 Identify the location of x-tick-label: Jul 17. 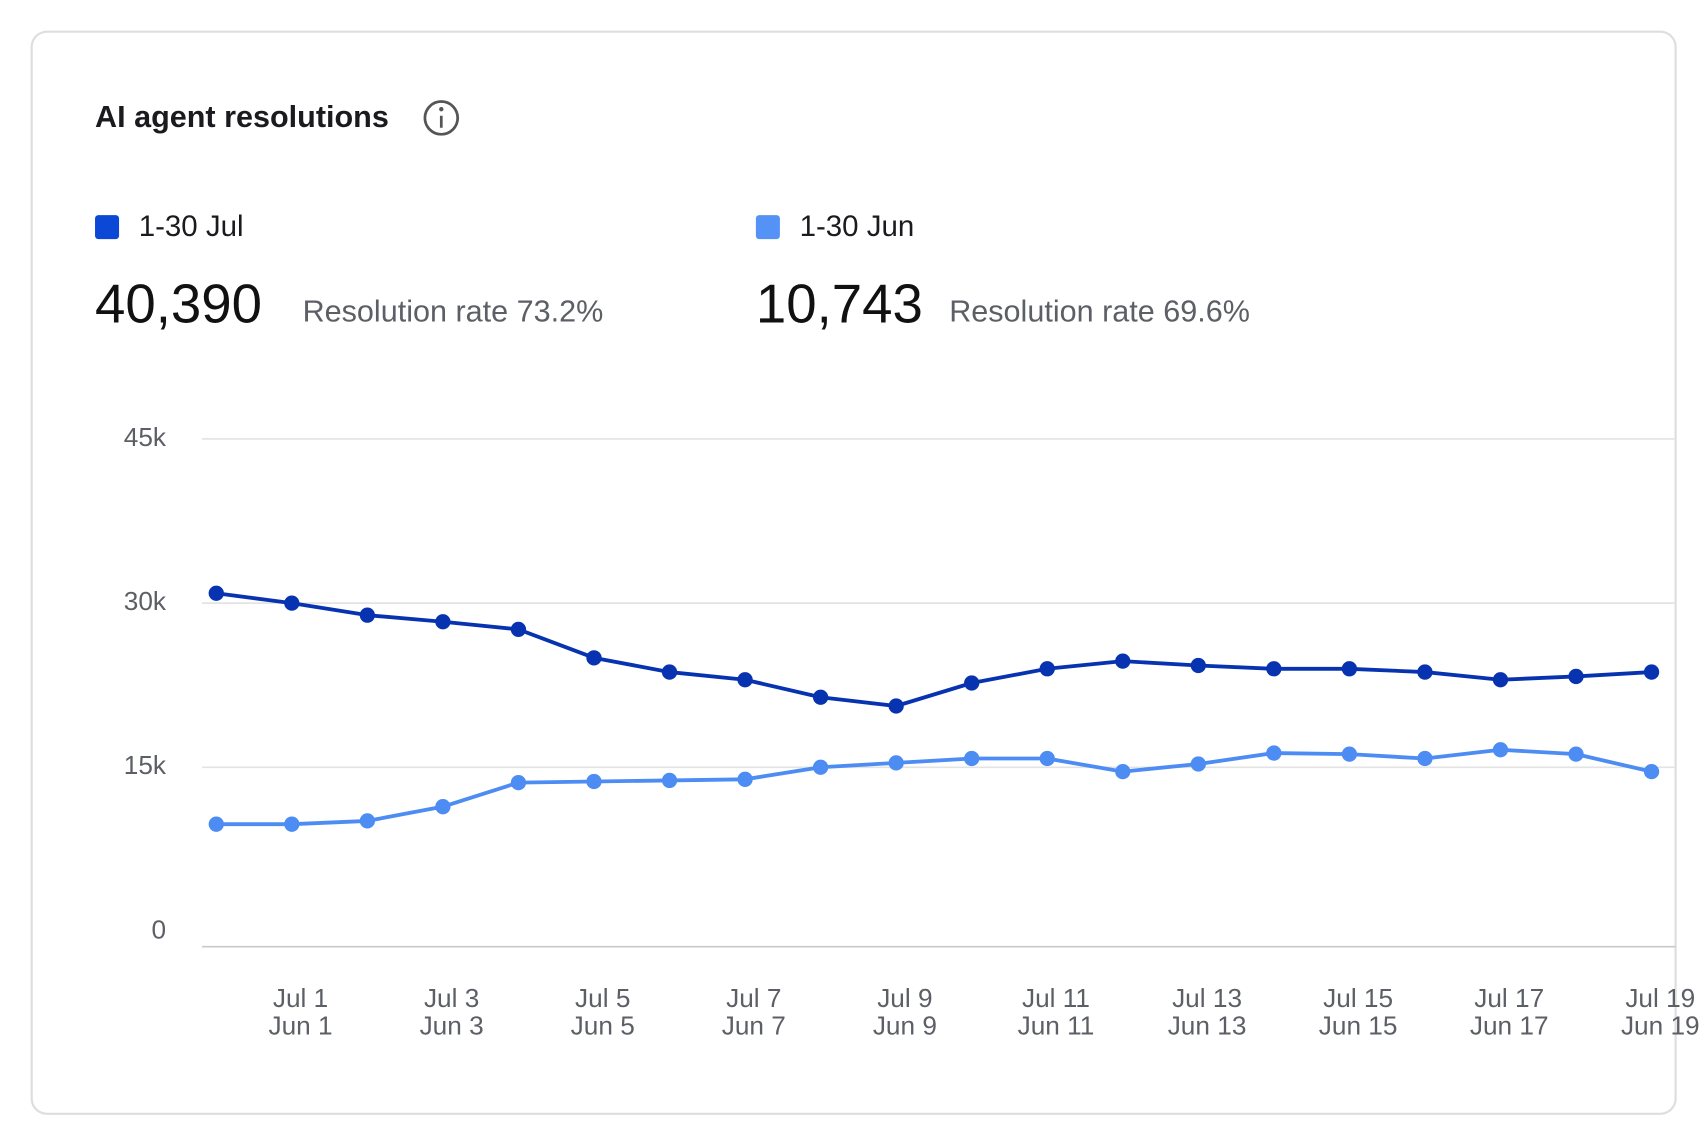
(1509, 998).